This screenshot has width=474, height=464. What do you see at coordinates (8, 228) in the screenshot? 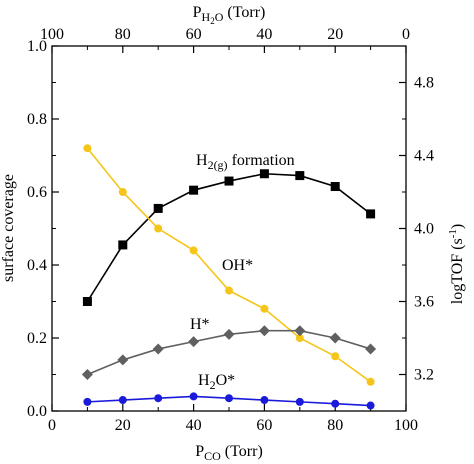
I see `y-left-axis-label: surface coverage` at bounding box center [8, 228].